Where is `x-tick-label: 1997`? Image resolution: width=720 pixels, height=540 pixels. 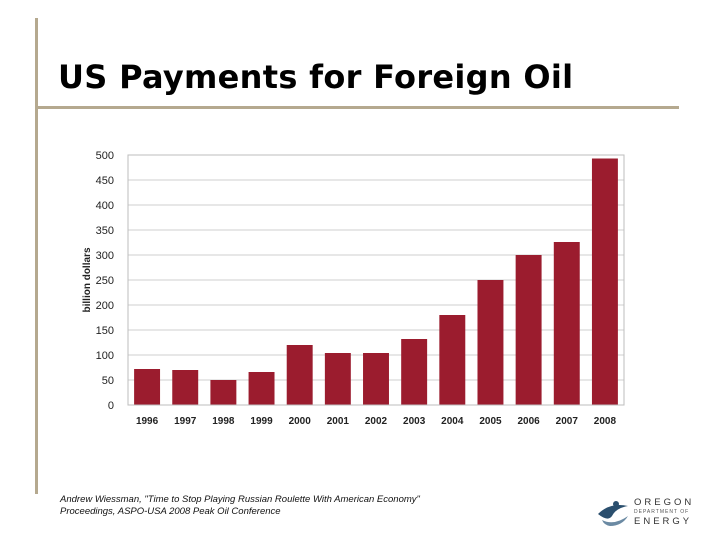 x-tick-label: 1997 is located at coordinates (185, 421).